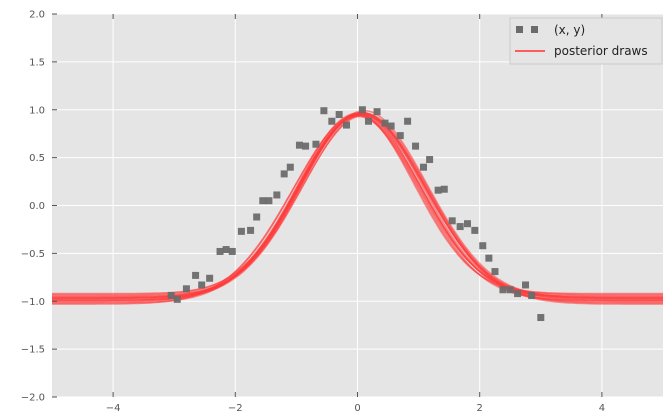 The image size is (663, 419). I want to click on legend: (x, y) posterior draws, so click(586, 41).